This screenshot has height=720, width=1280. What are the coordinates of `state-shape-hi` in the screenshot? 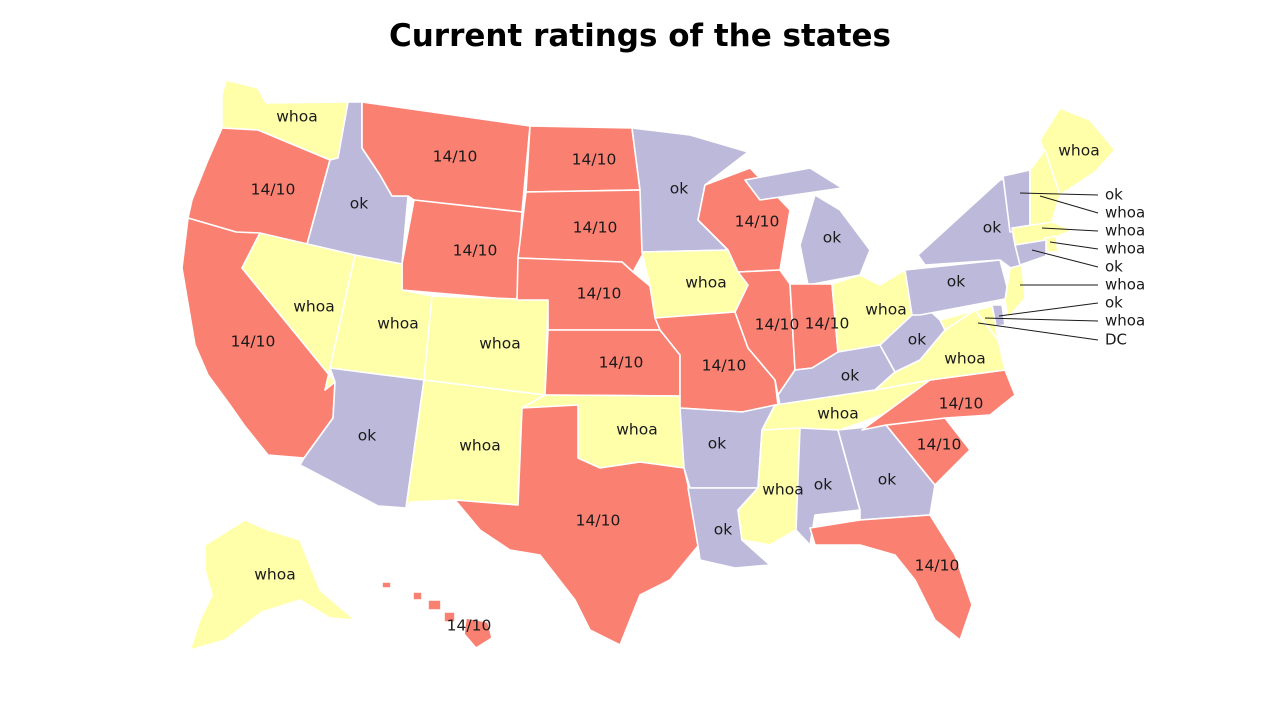 It's located at (437, 615).